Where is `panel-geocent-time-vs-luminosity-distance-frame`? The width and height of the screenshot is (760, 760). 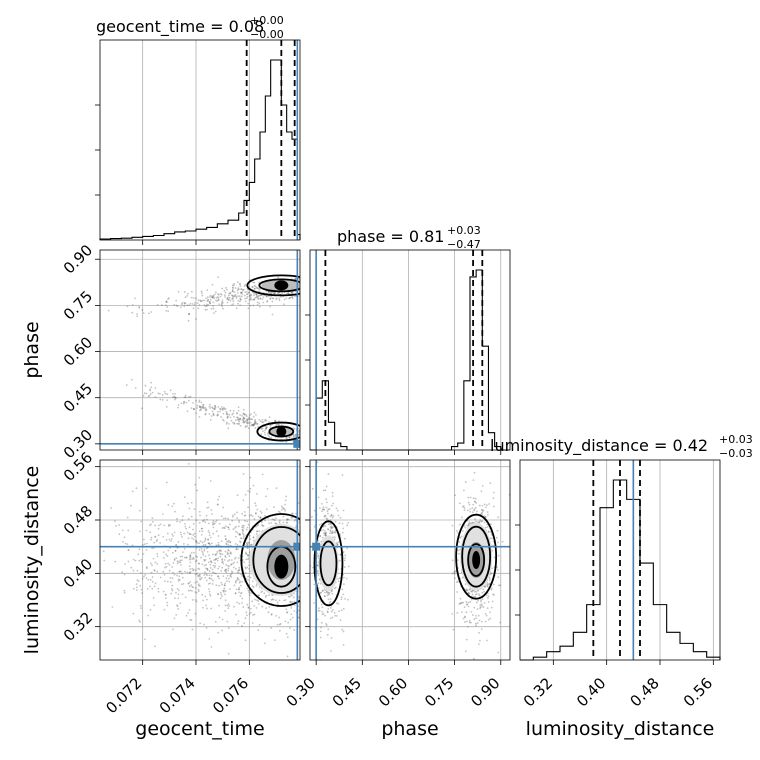 panel-geocent-time-vs-luminosity-distance-frame is located at coordinates (200, 560).